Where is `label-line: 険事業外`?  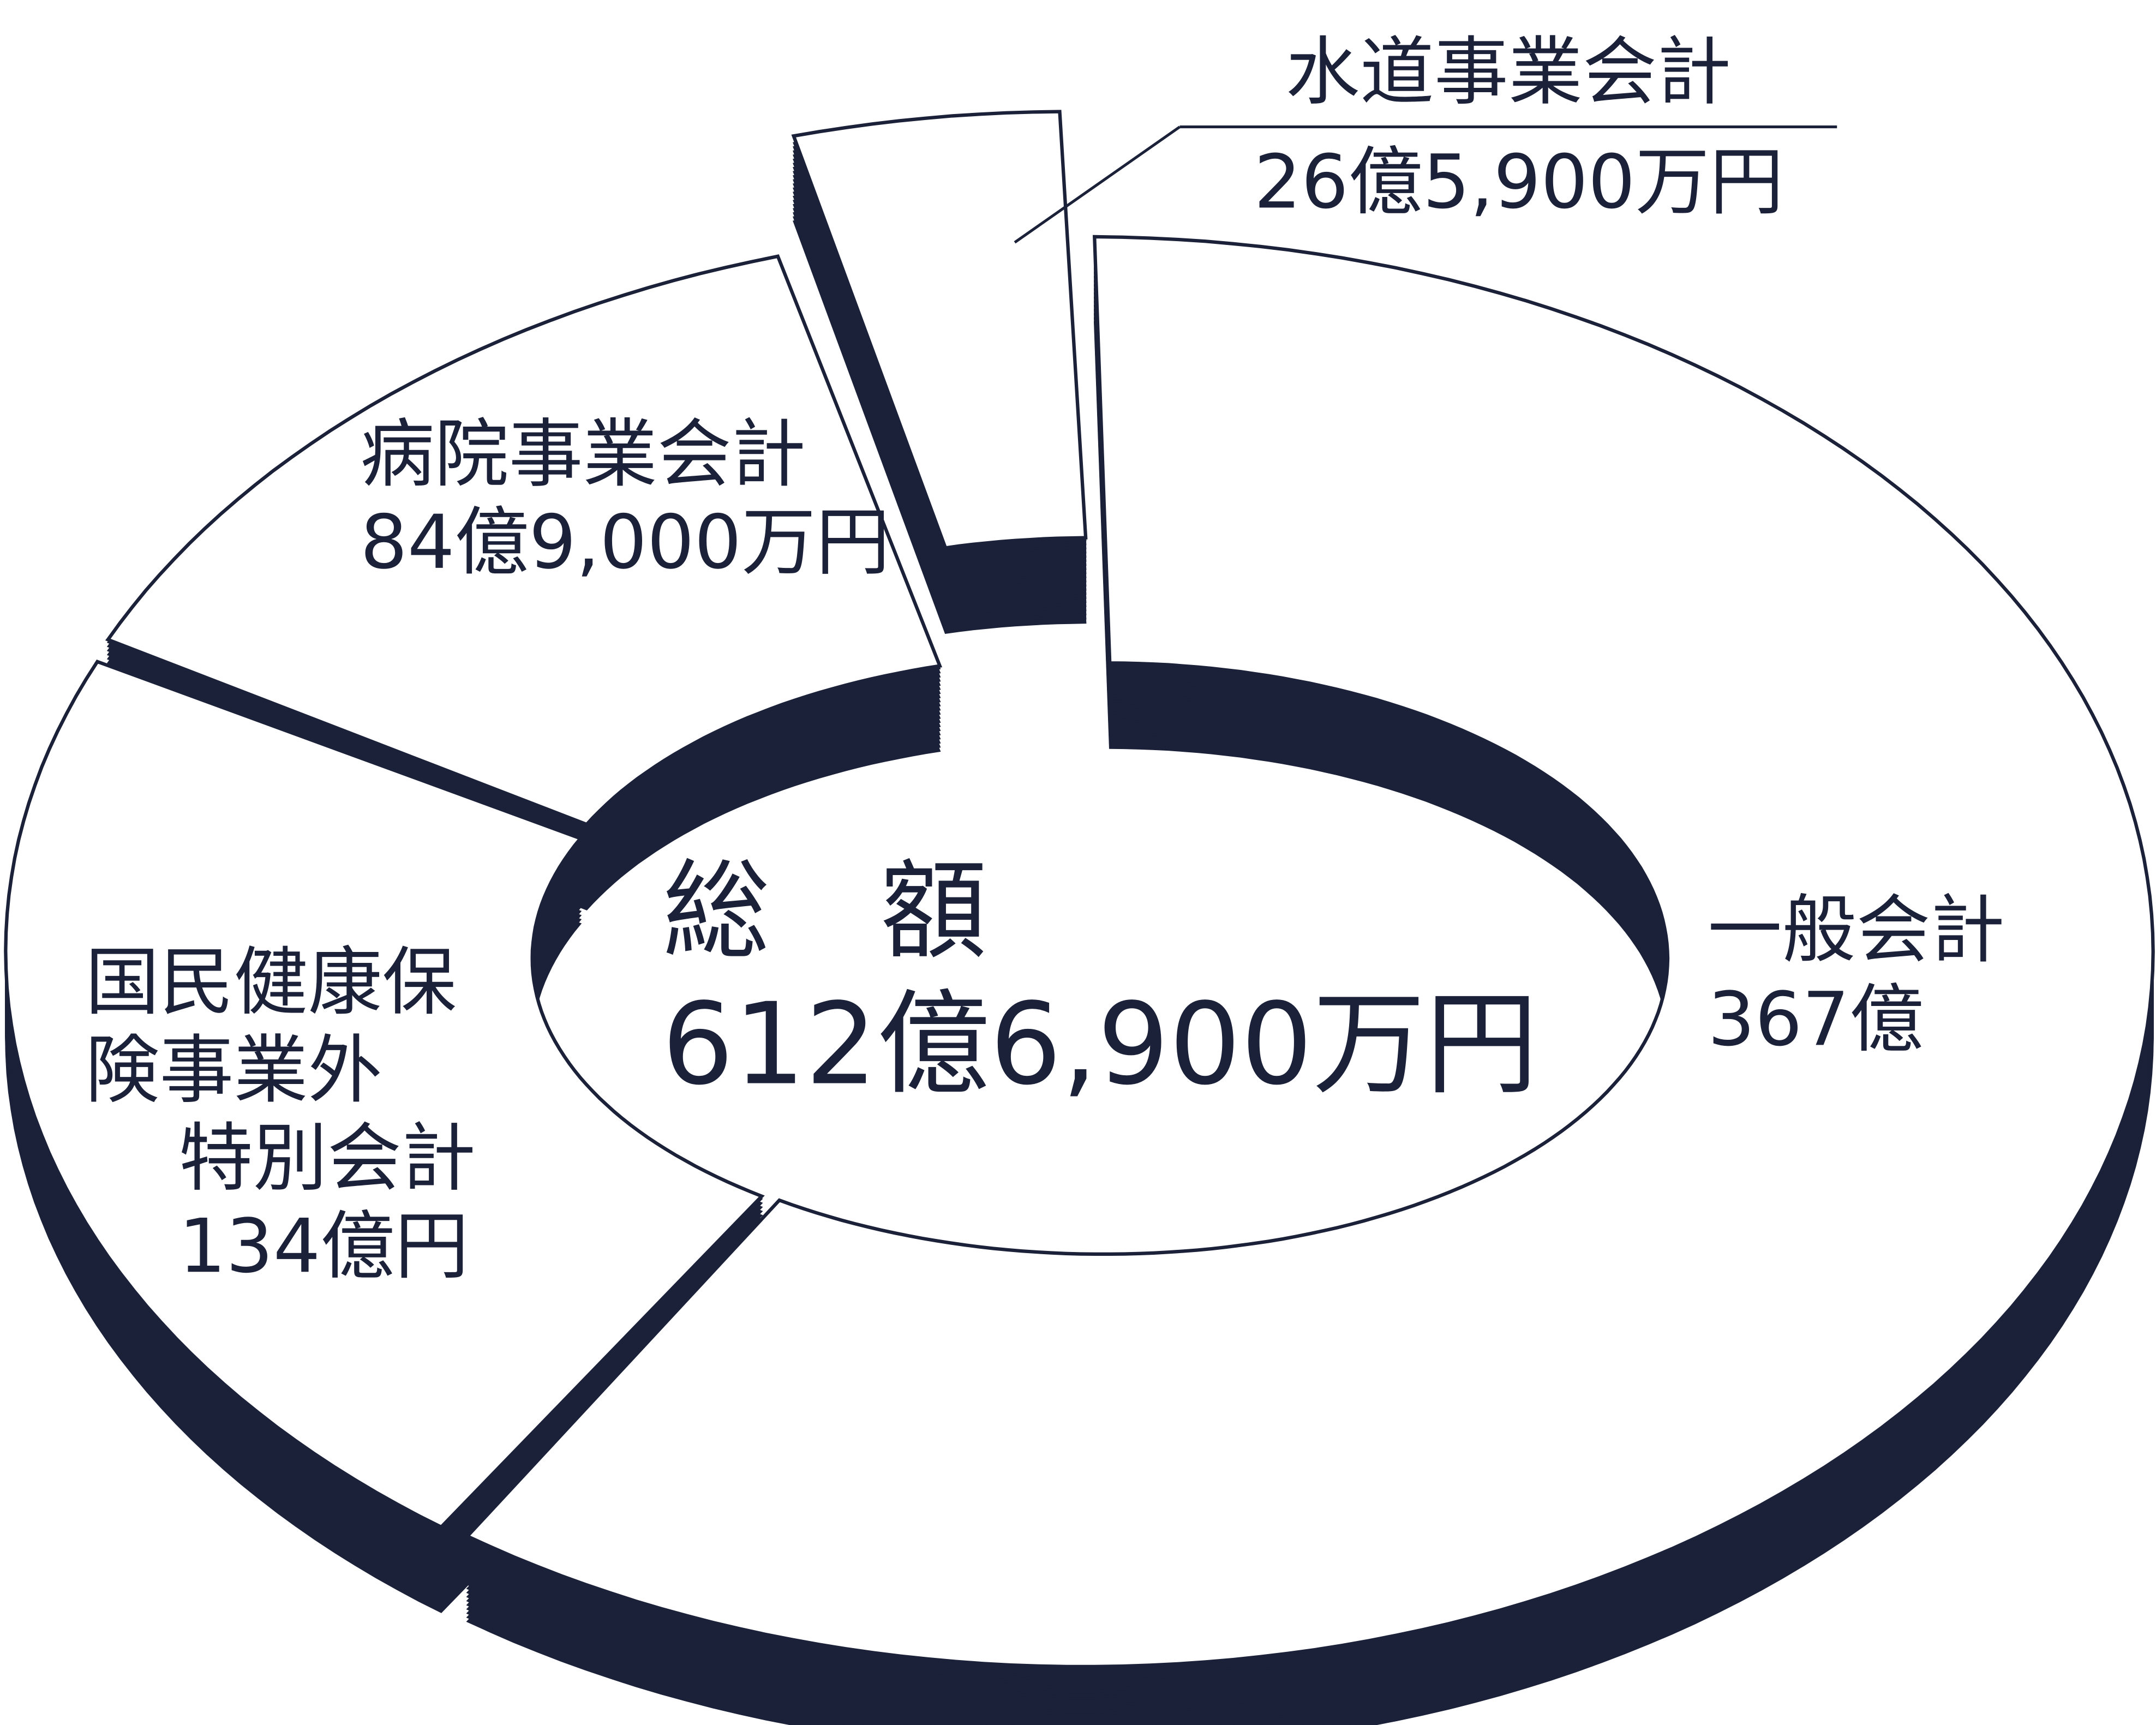 label-line: 険事業外 is located at coordinates (233, 1071).